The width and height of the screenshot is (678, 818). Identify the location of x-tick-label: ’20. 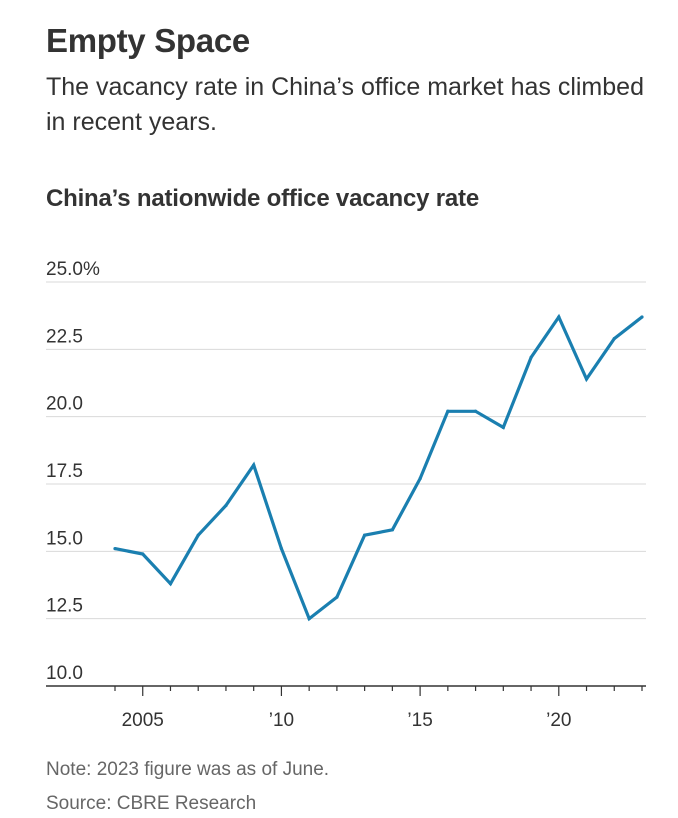
(558, 720).